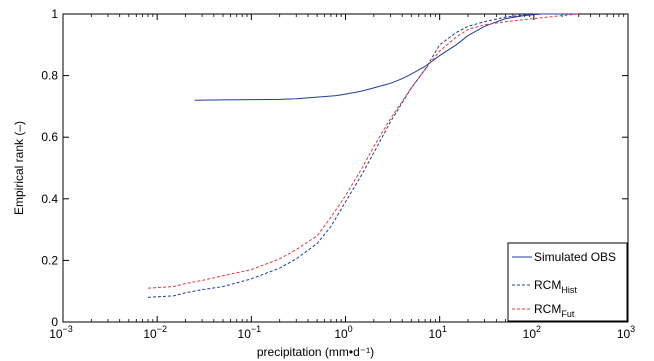  What do you see at coordinates (350, 329) in the screenshot?
I see `x-tick-exponent: 0` at bounding box center [350, 329].